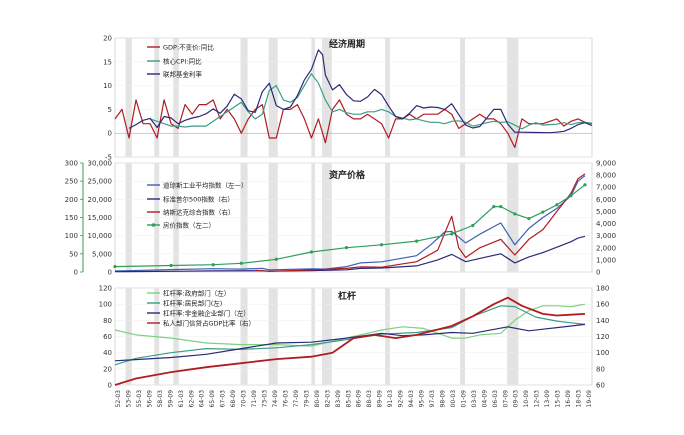  What do you see at coordinates (108, 158) in the screenshot?
I see `p1-ytick: -5` at bounding box center [108, 158].